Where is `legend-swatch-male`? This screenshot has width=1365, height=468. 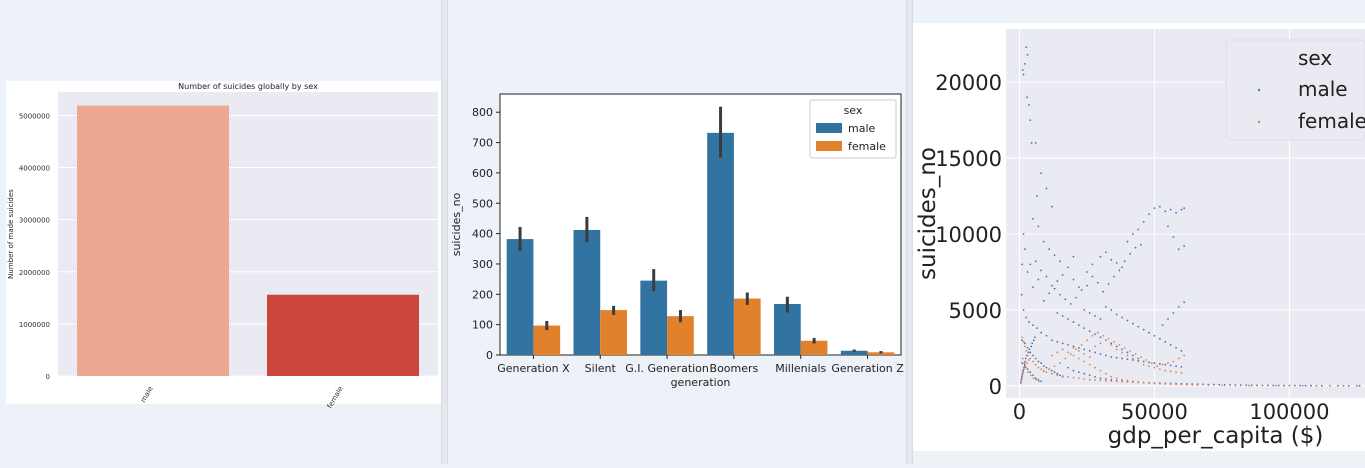 legend-swatch-male is located at coordinates (829, 128).